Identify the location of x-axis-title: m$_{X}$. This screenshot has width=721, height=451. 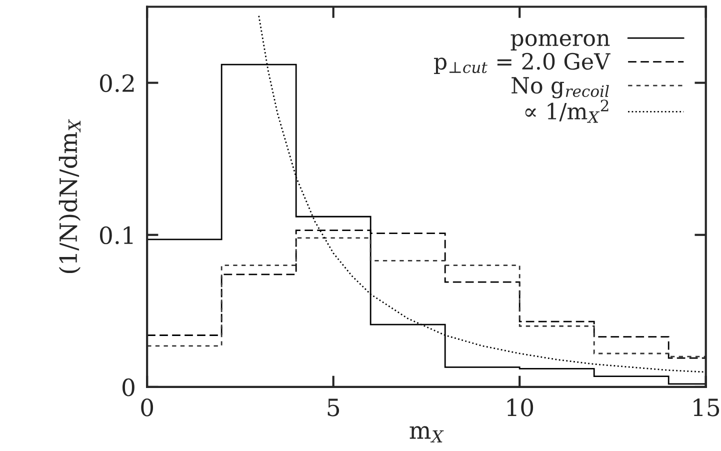
(427, 434).